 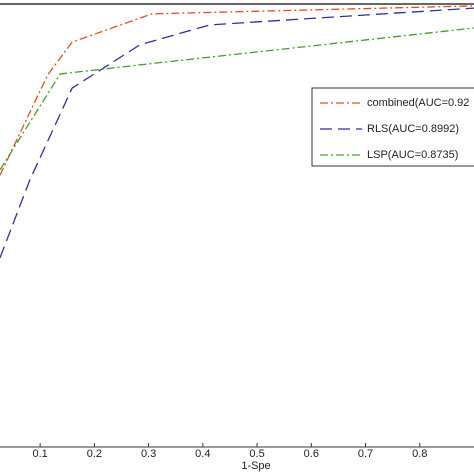 What do you see at coordinates (255, 466) in the screenshot?
I see `x-axis-label: 1-Spe` at bounding box center [255, 466].